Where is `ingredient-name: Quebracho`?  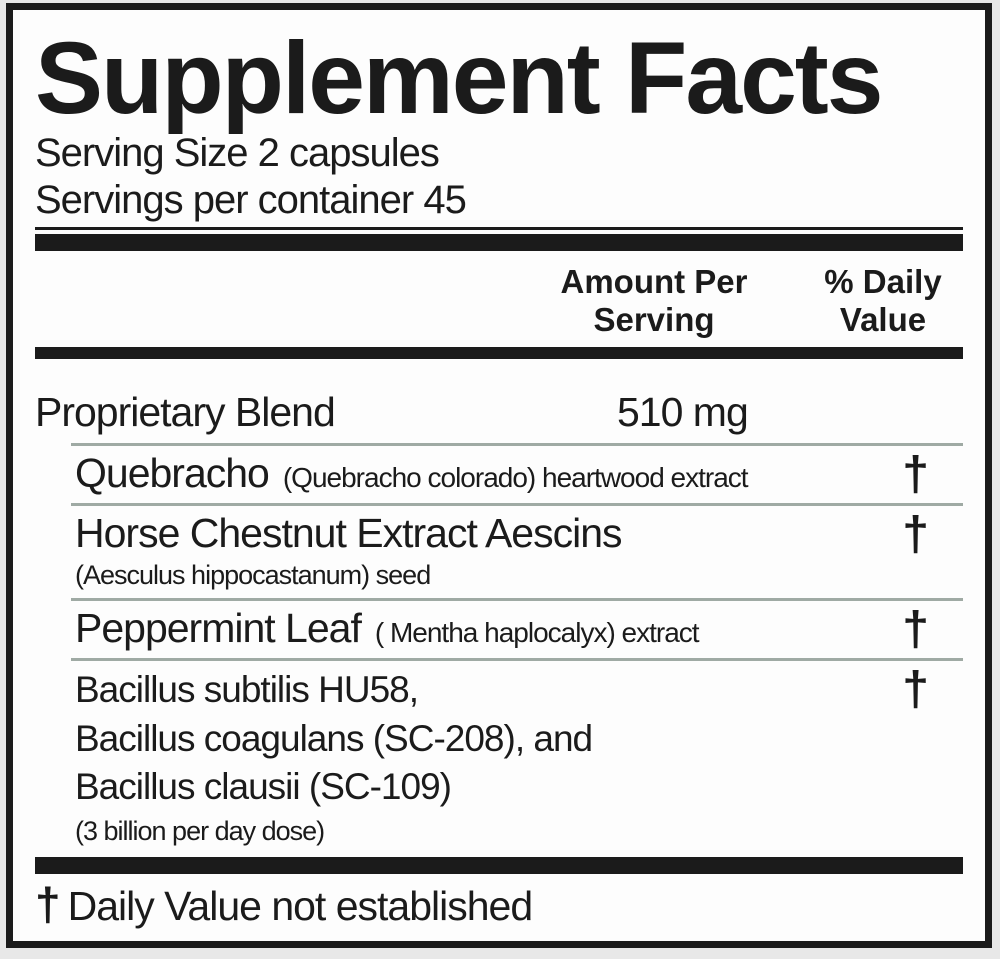 ingredient-name: Quebracho is located at coordinates (172, 472).